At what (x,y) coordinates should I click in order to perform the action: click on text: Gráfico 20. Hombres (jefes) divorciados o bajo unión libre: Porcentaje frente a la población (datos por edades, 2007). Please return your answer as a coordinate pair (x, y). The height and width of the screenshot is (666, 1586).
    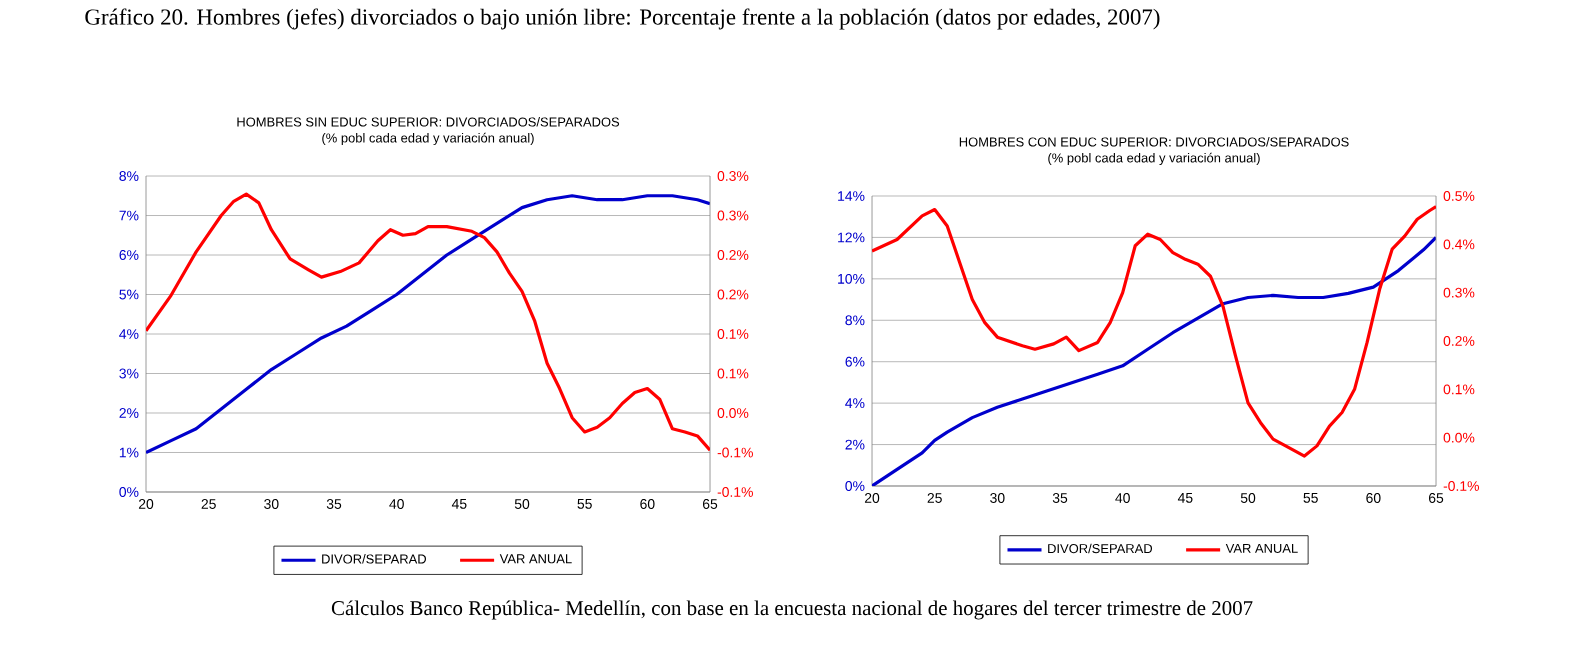
    Looking at the image, I should click on (622, 19).